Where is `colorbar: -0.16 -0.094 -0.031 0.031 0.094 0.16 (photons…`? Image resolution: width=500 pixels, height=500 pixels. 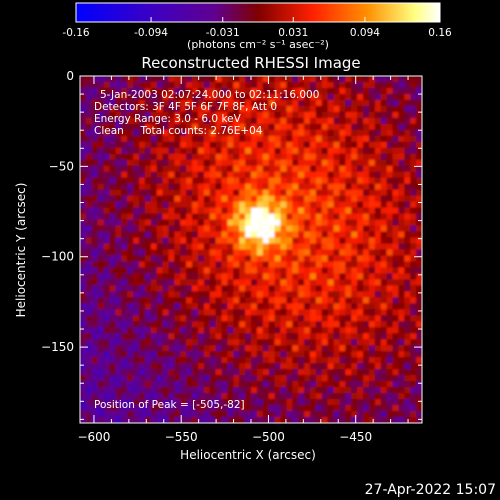
colorbar: -0.16 -0.094 -0.031 0.031 0.094 0.16 (photons… is located at coordinates (257, 26).